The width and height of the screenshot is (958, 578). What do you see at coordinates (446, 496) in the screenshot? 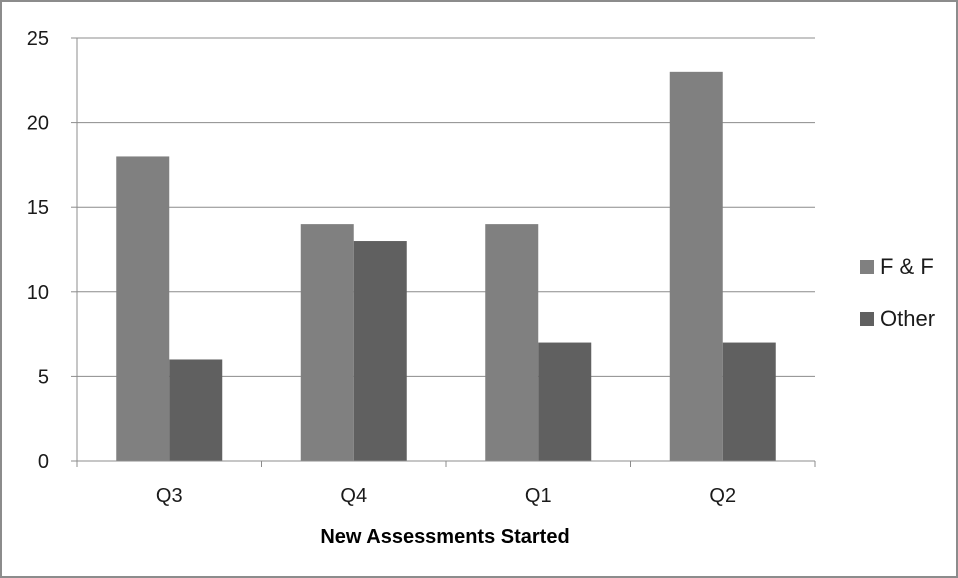
I see `x-tick-labels: Q3 Q4 Q1 Q2` at bounding box center [446, 496].